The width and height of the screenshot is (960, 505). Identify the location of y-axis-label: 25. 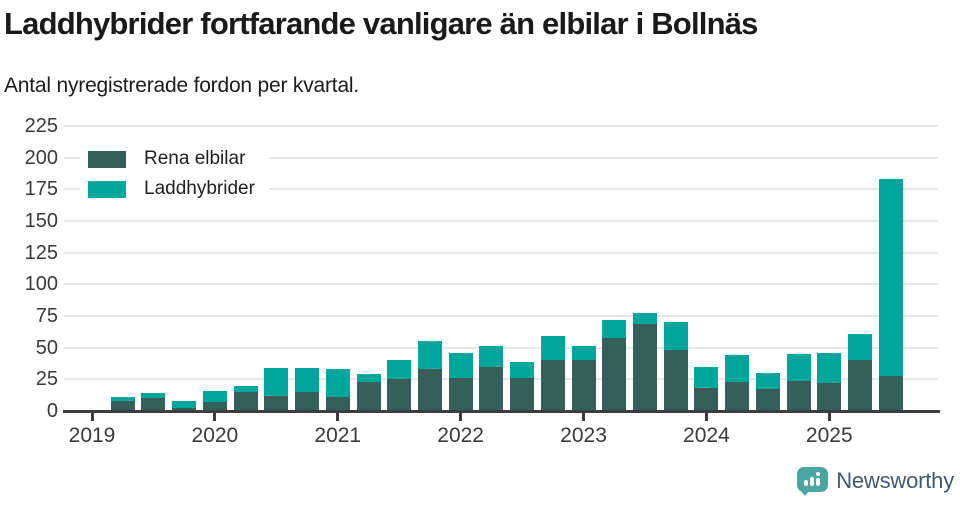
(46, 379).